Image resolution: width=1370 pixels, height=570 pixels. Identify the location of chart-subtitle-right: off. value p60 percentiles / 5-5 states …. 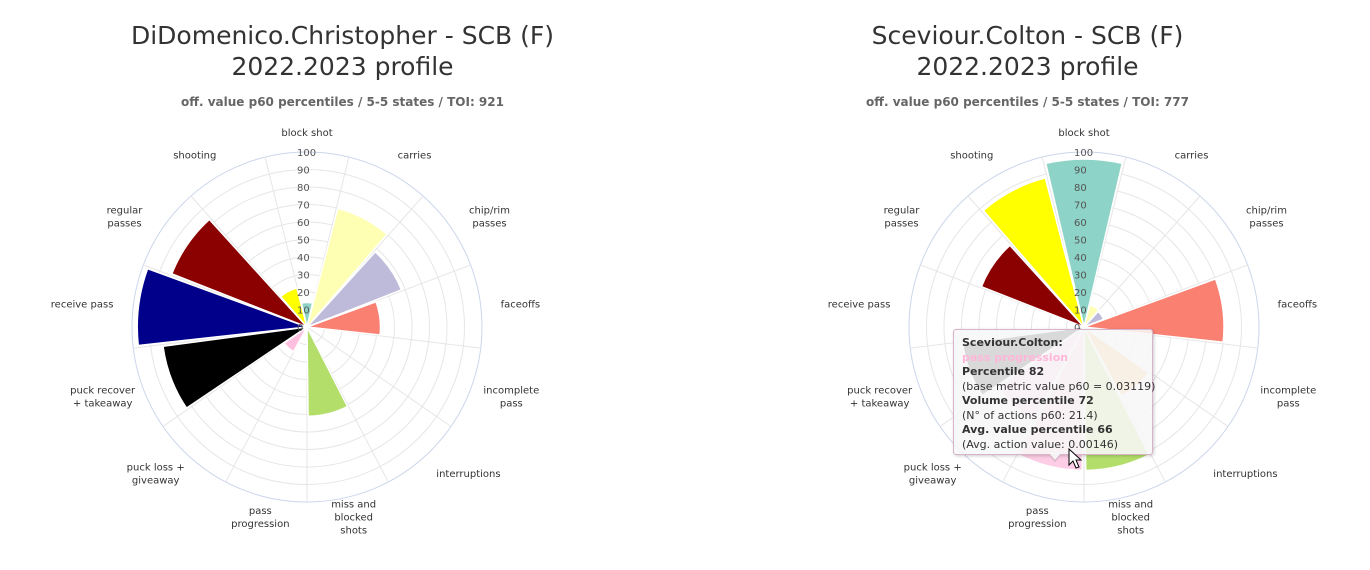
(1027, 102).